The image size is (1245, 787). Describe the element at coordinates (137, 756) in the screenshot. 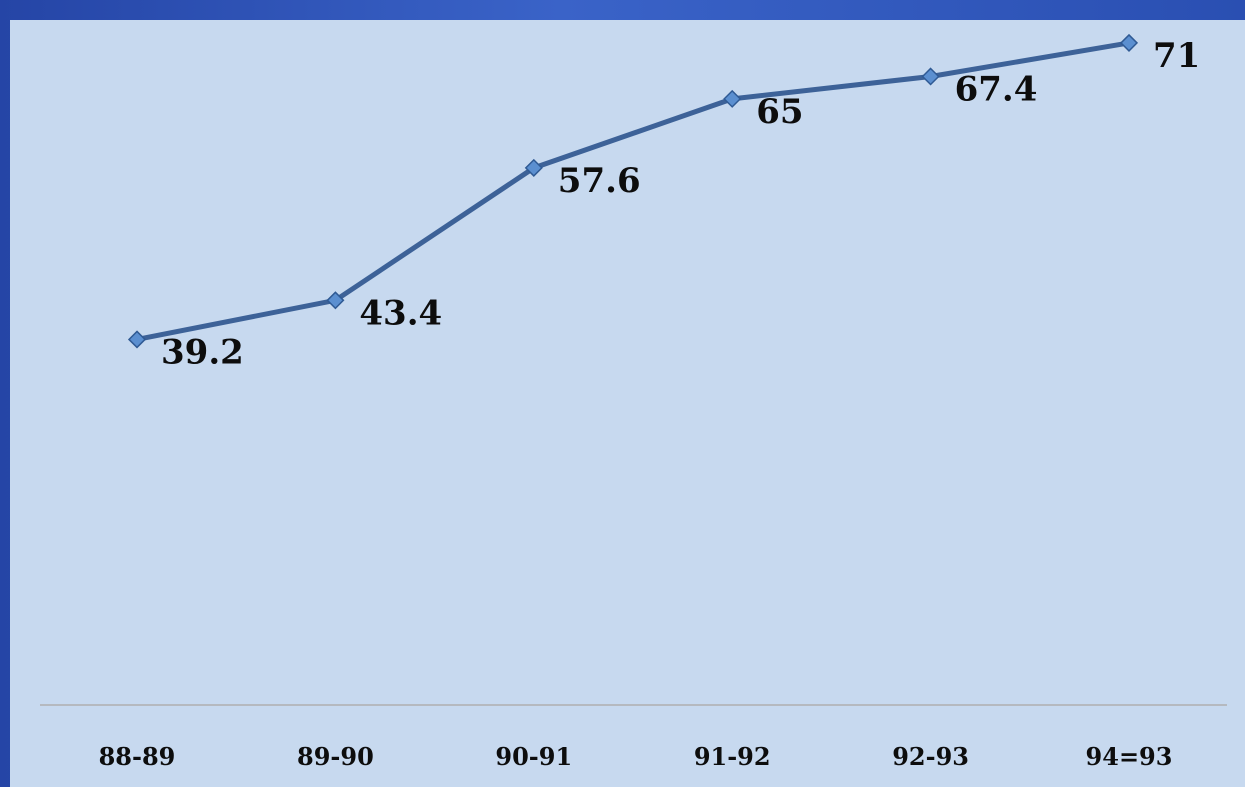

I see `x-tick-label: 88-89` at that location.